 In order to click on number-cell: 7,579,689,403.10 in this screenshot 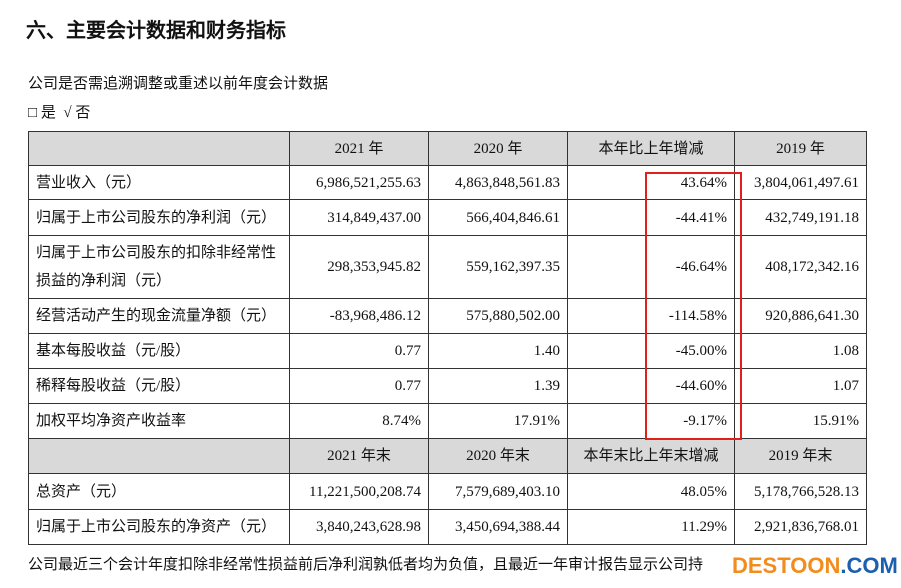, I will do `click(498, 491)`.